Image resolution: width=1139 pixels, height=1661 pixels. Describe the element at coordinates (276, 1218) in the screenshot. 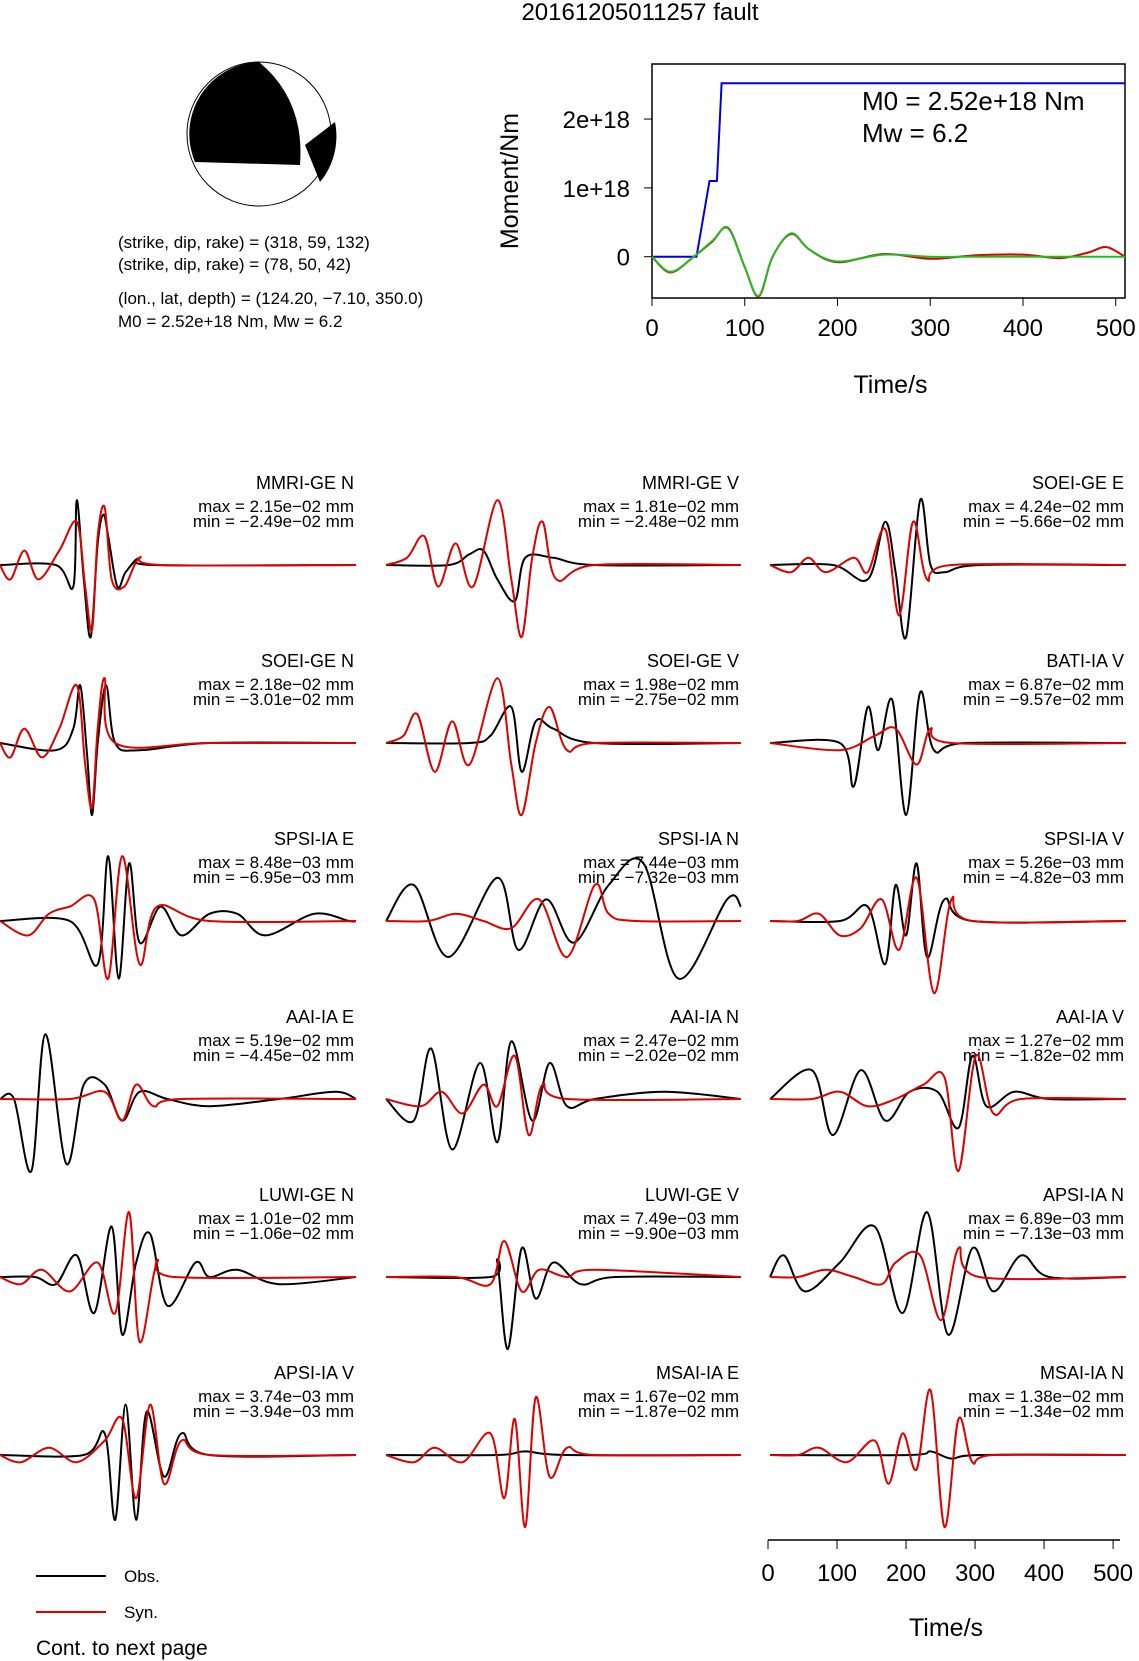

I see `waveform-max-label: max = 1.01e−02 mm` at that location.